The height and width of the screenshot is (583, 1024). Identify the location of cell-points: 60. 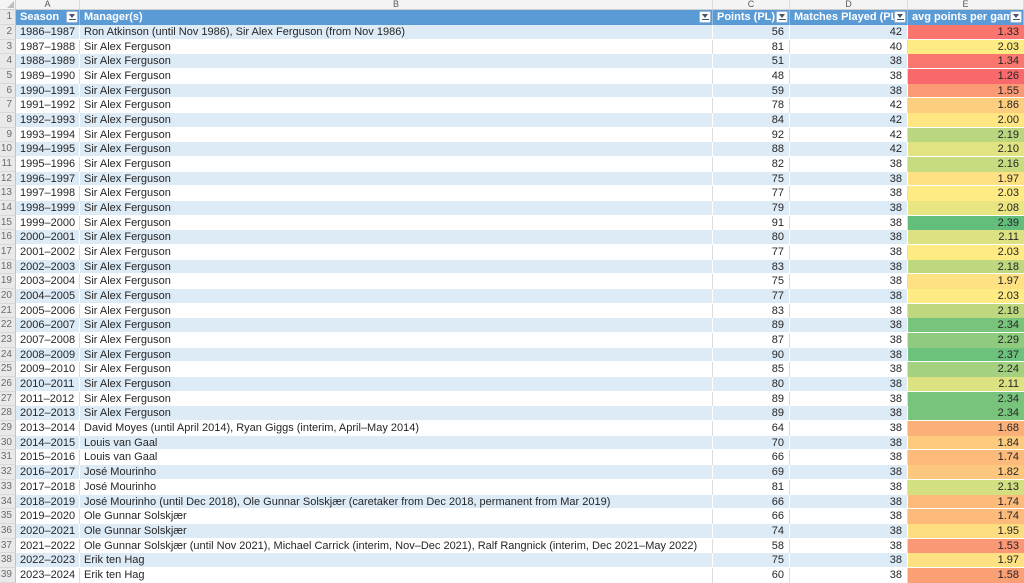
(751, 575).